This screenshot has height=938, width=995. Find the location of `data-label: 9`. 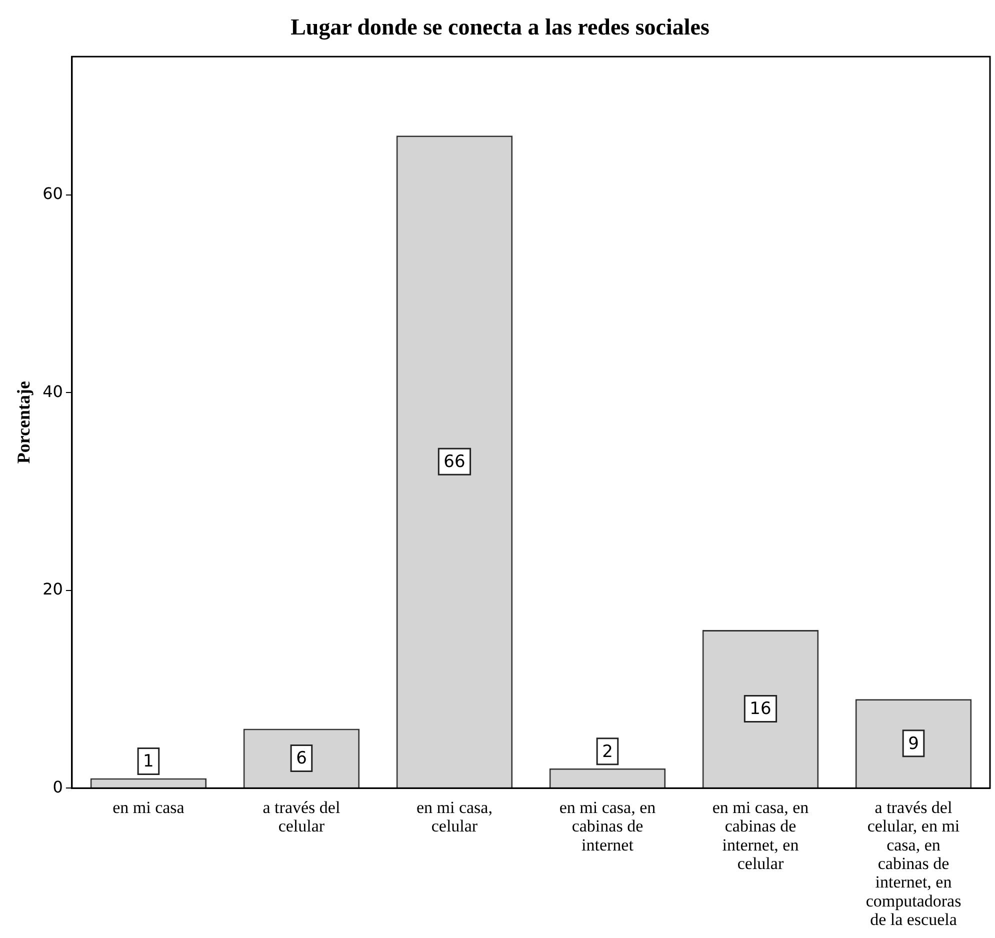

data-label: 9 is located at coordinates (913, 744).